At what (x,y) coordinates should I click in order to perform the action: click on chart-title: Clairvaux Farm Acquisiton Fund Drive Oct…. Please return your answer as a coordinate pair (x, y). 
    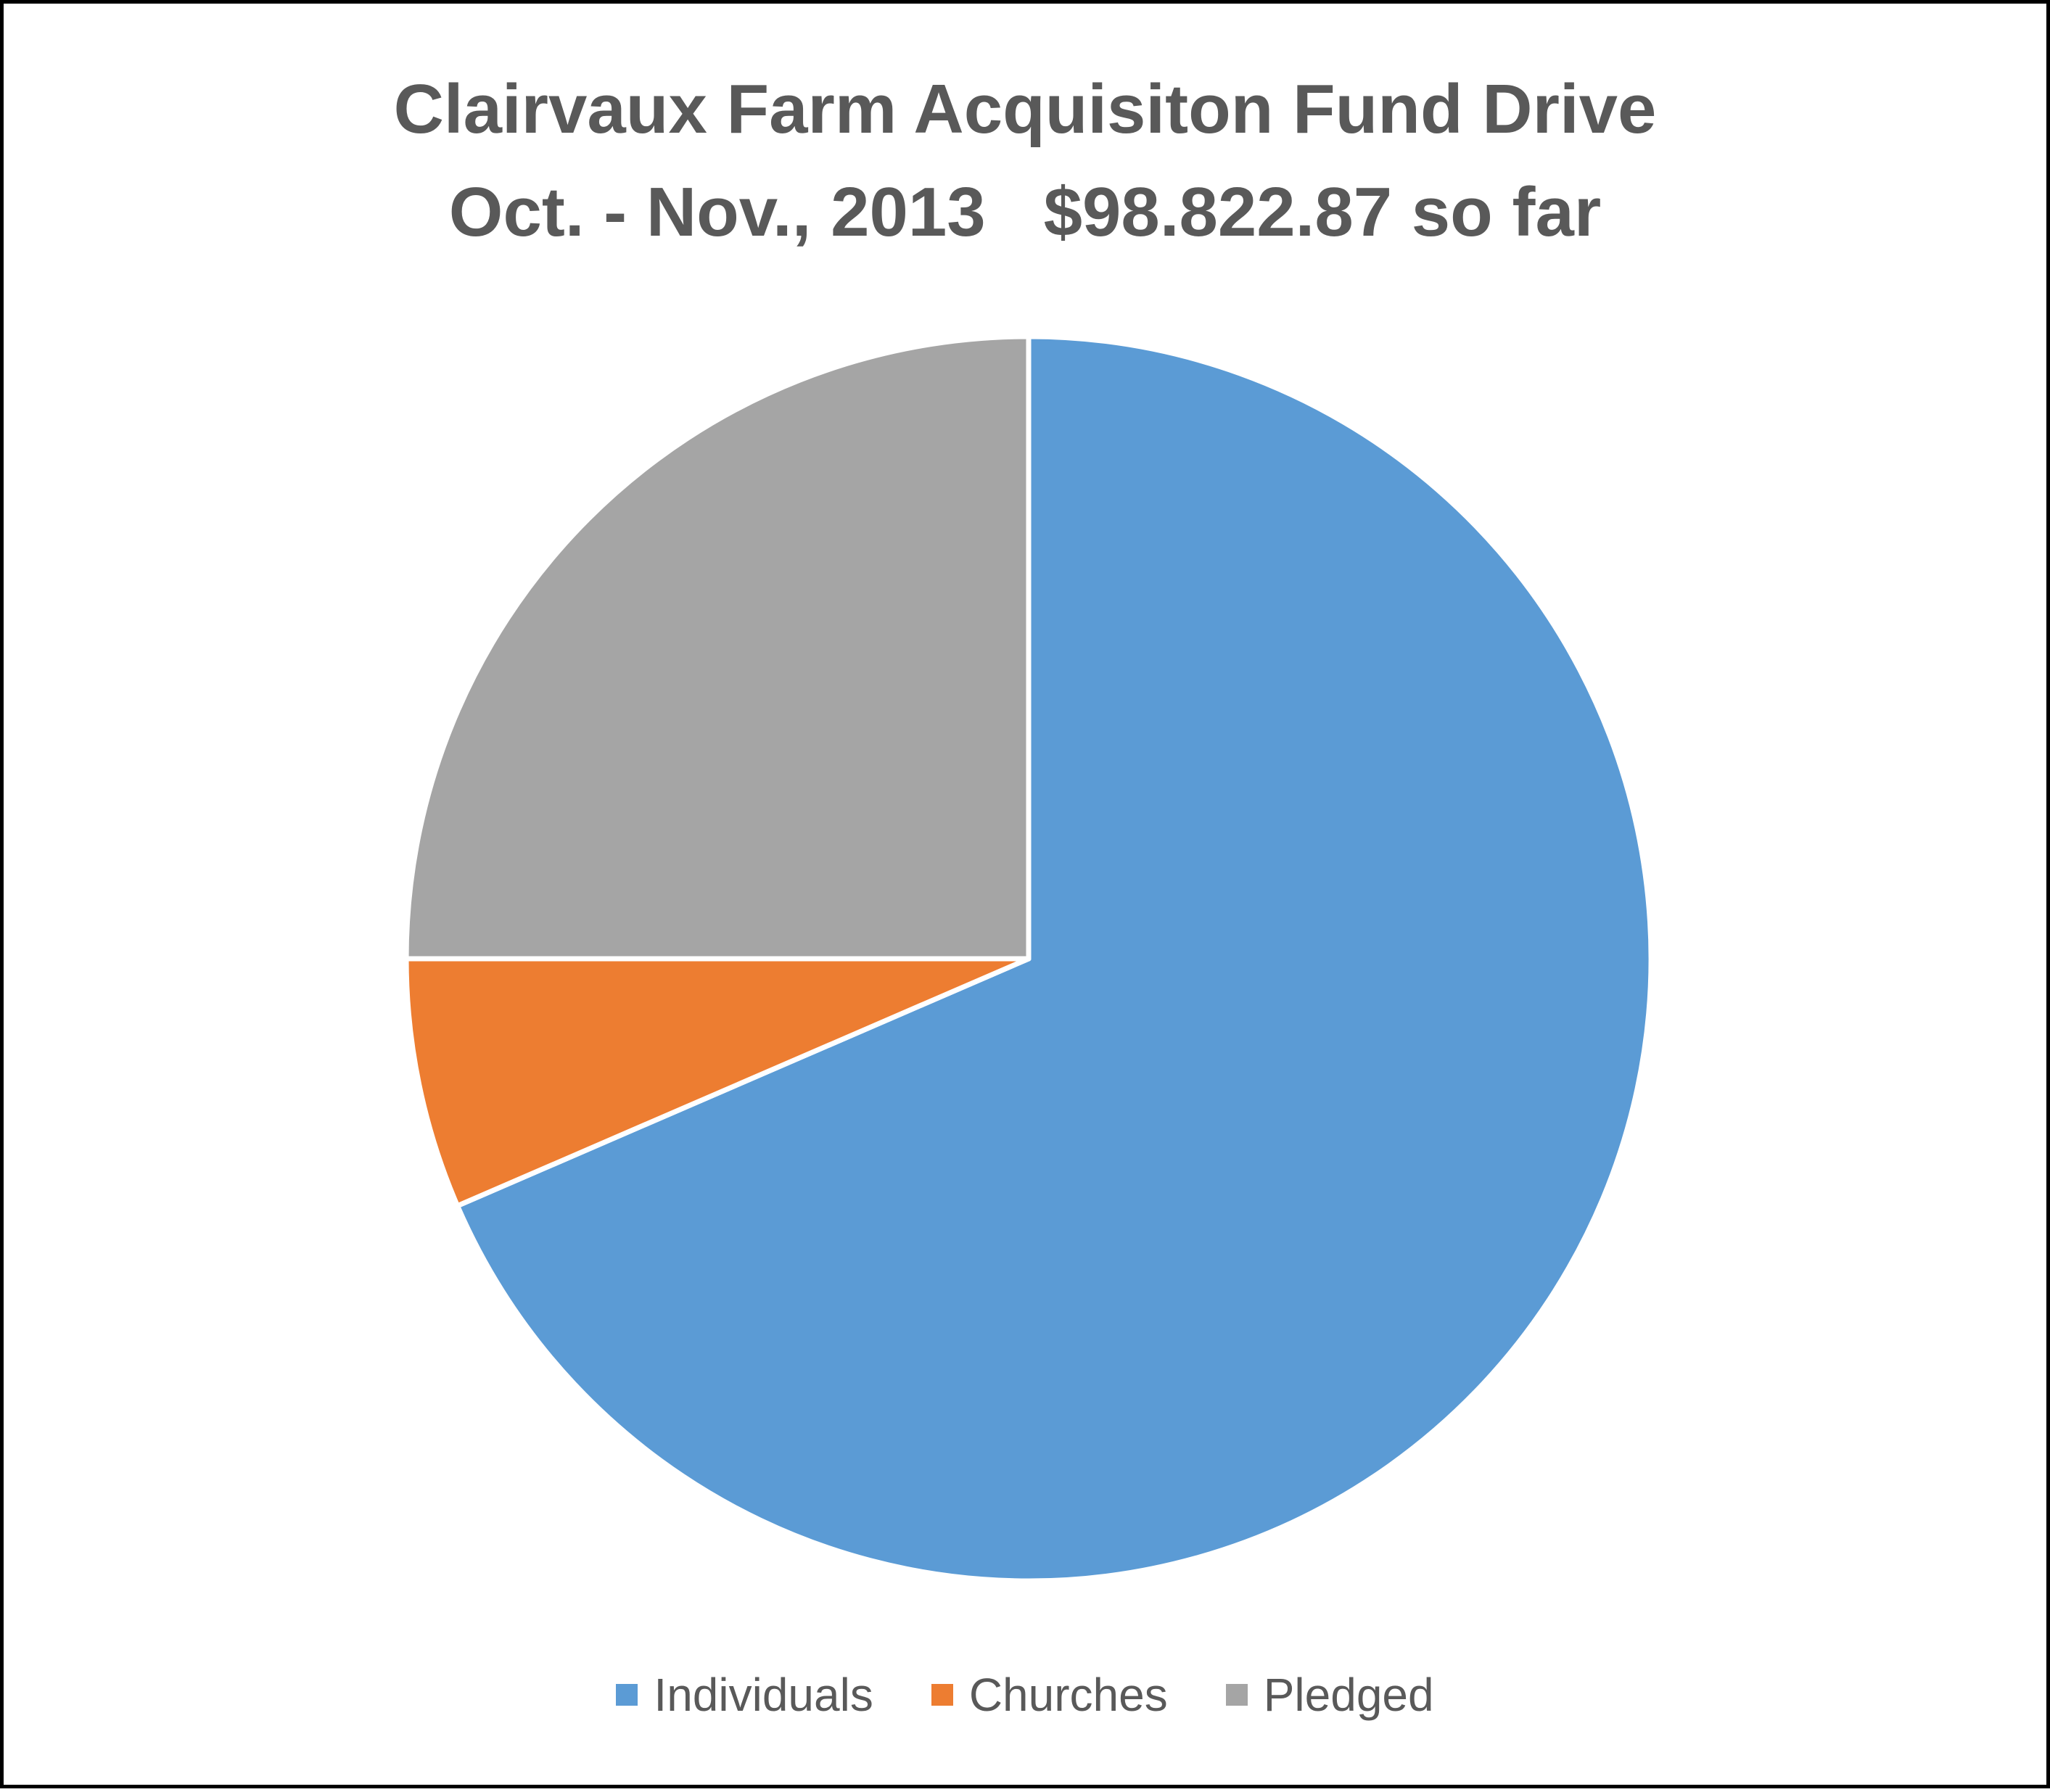
    Looking at the image, I should click on (1025, 161).